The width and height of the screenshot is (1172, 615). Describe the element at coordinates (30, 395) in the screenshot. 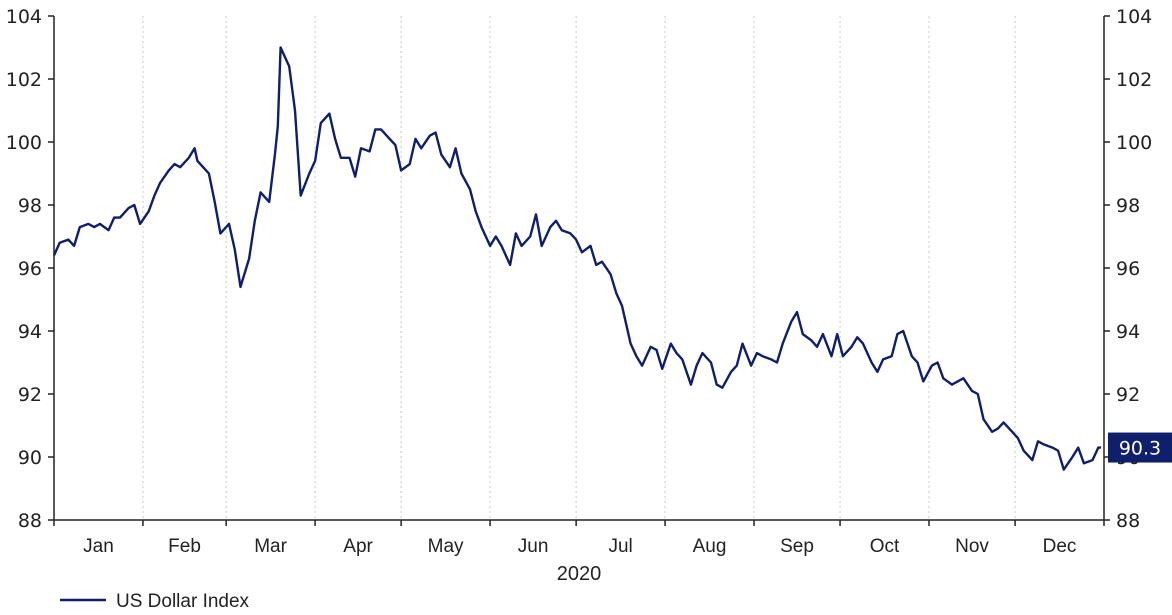

I see `y-tick-label-left: 92` at that location.